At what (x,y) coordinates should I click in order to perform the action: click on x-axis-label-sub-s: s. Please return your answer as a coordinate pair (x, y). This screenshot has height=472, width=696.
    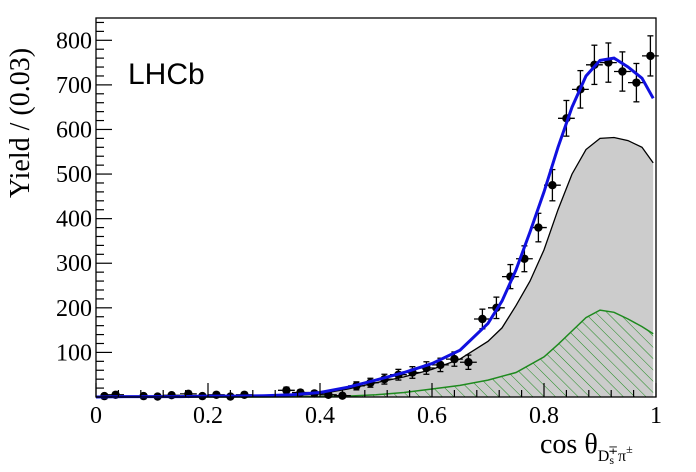
    Looking at the image, I should click on (611, 460).